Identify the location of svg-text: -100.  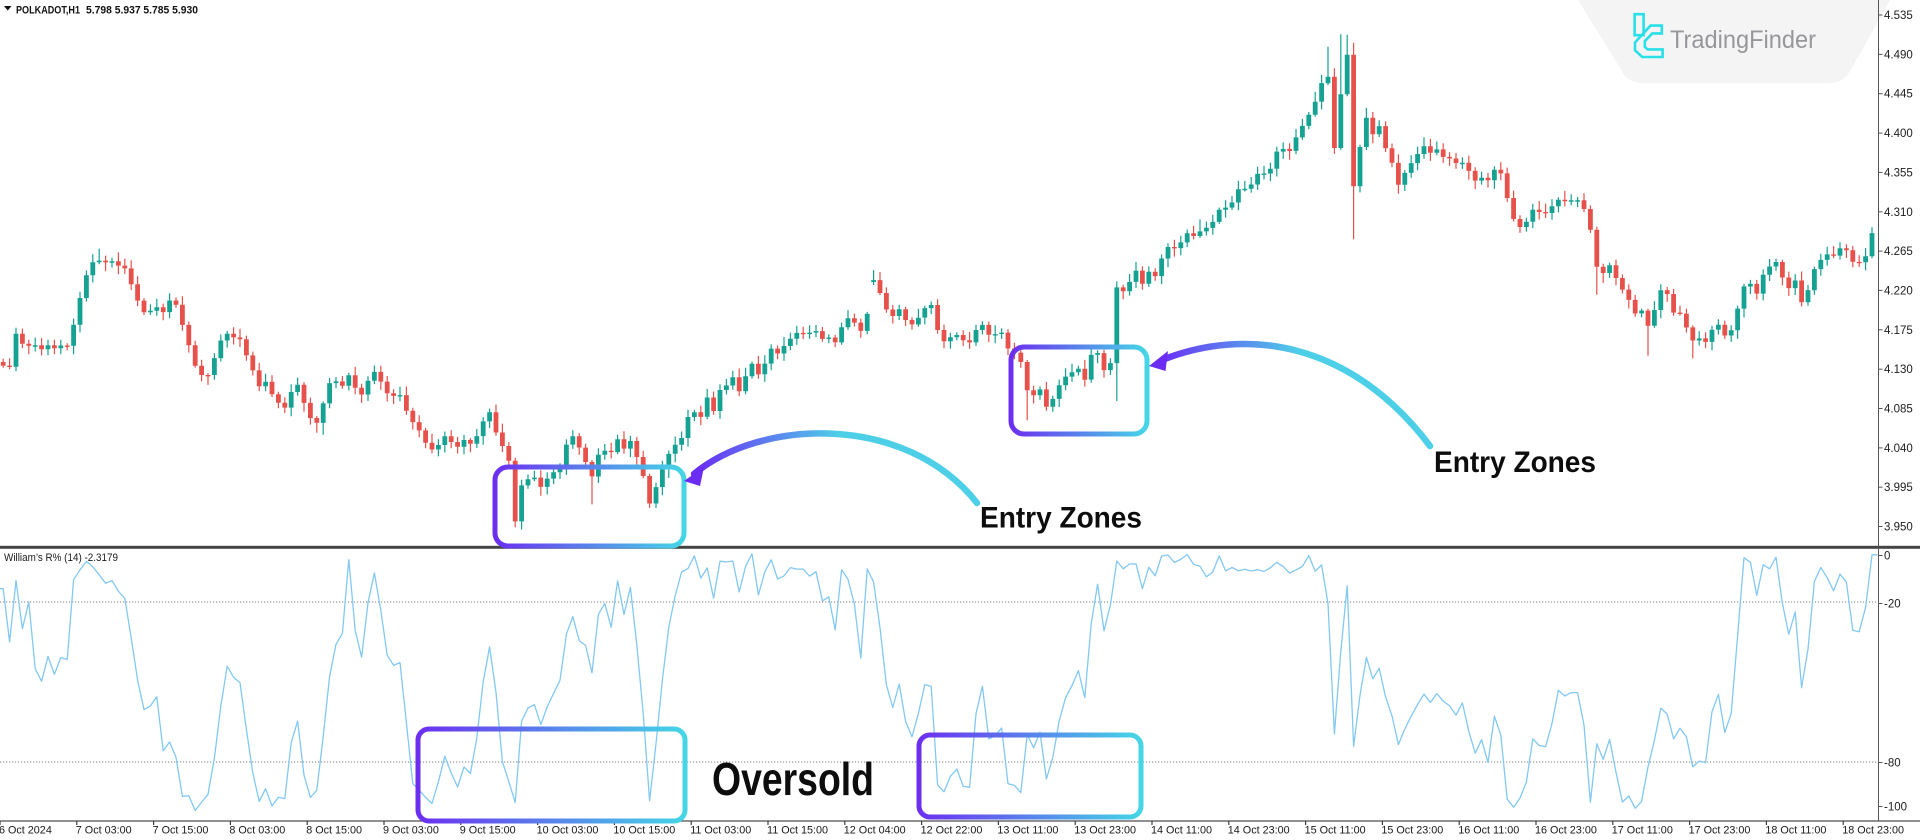
(1895, 808).